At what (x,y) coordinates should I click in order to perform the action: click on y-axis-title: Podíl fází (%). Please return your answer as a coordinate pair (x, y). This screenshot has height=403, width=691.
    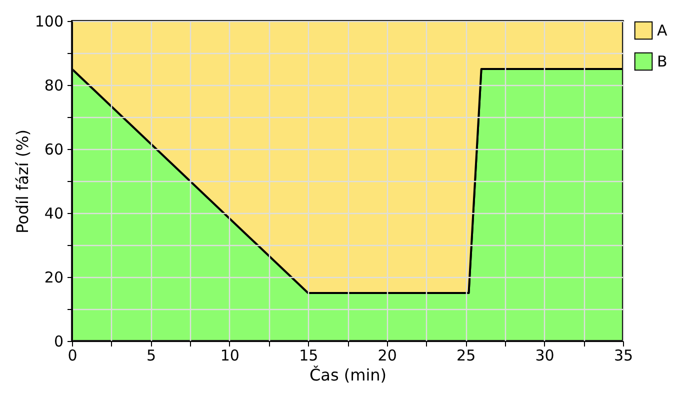
    Looking at the image, I should click on (22, 181).